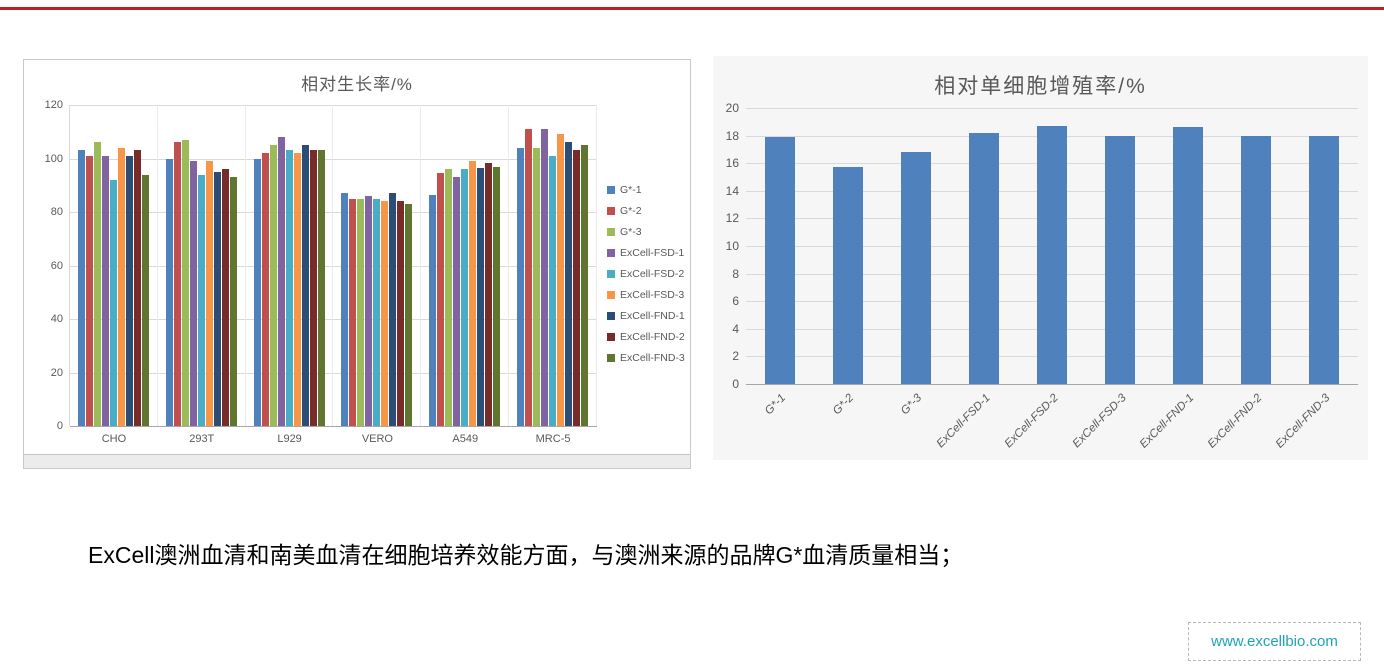 This screenshot has height=669, width=1384. Describe the element at coordinates (357, 84) in the screenshot. I see `growth-chart-title: 相对生长率/%` at that location.